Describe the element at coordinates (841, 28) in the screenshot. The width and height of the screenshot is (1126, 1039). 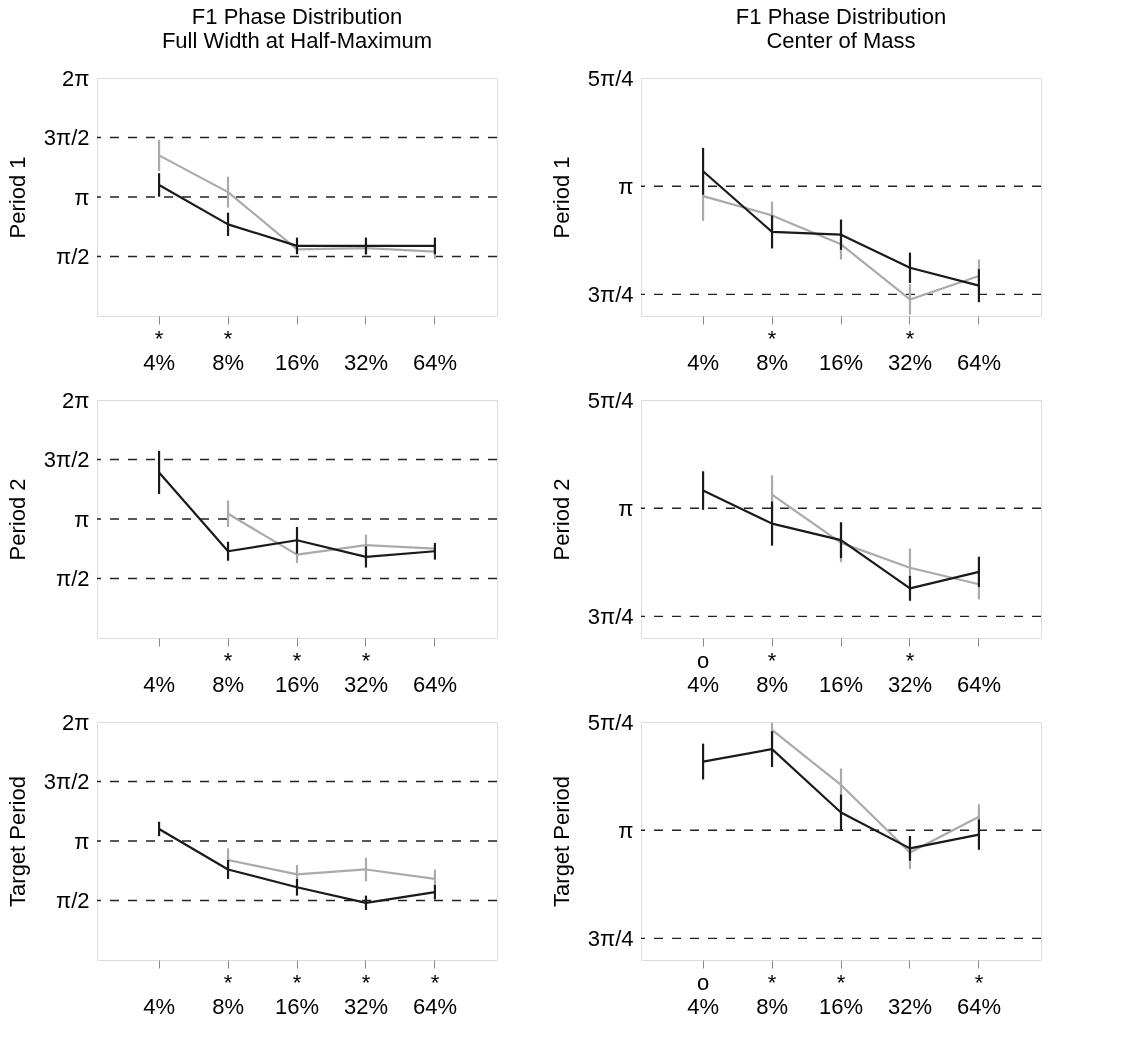
I see `chart-title: F1 Phase Distribution Center of Mass` at that location.